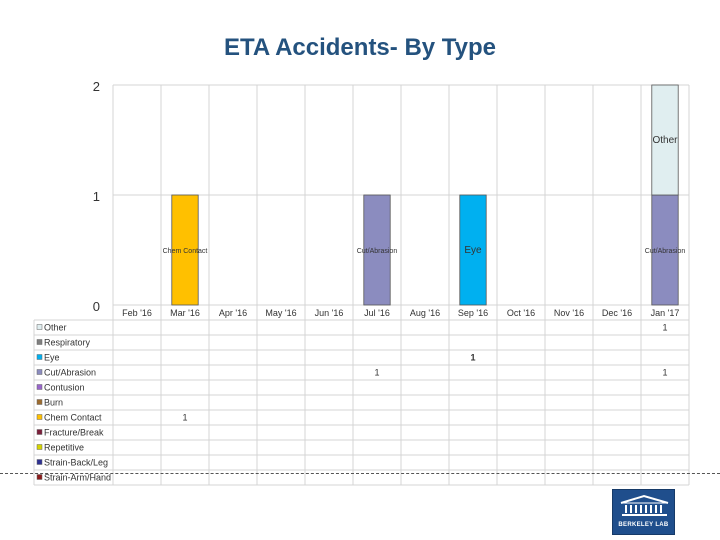  I want to click on x-tick-label: Dec '16, so click(617, 313).